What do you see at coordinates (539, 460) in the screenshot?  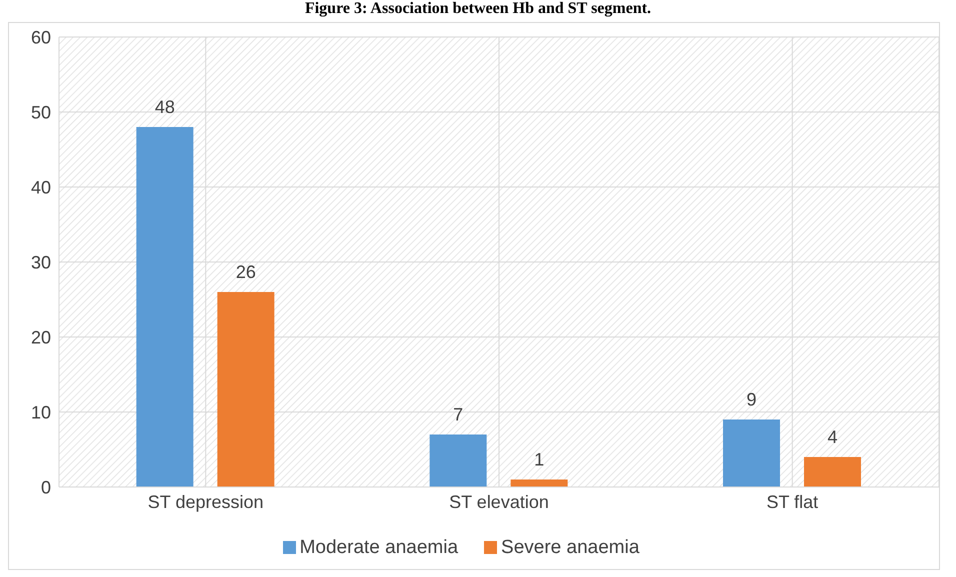 I see `data-label: 1` at bounding box center [539, 460].